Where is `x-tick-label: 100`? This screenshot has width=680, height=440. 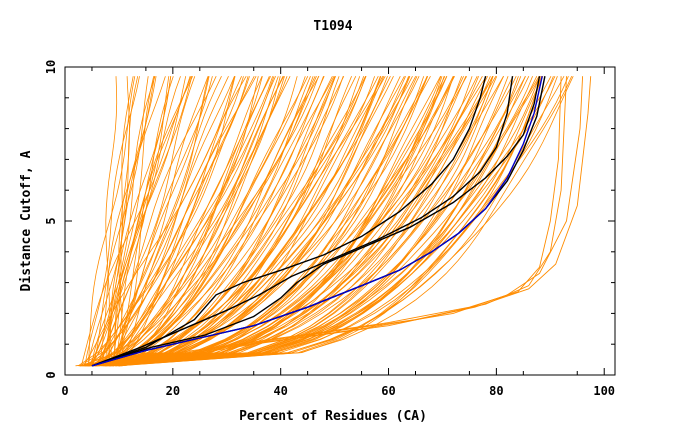 x-tick-label: 100 is located at coordinates (604, 391).